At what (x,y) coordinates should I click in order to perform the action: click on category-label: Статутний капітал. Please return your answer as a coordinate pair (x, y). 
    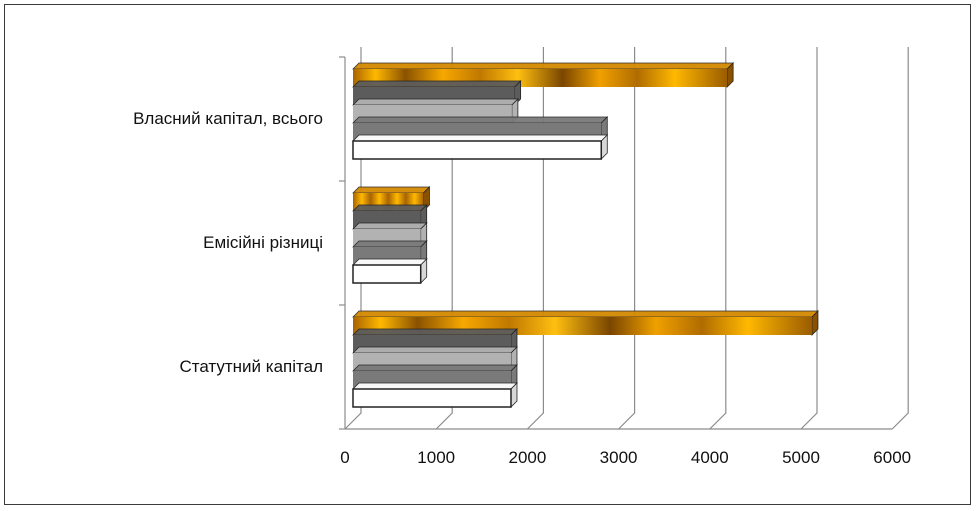
    Looking at the image, I should click on (251, 366).